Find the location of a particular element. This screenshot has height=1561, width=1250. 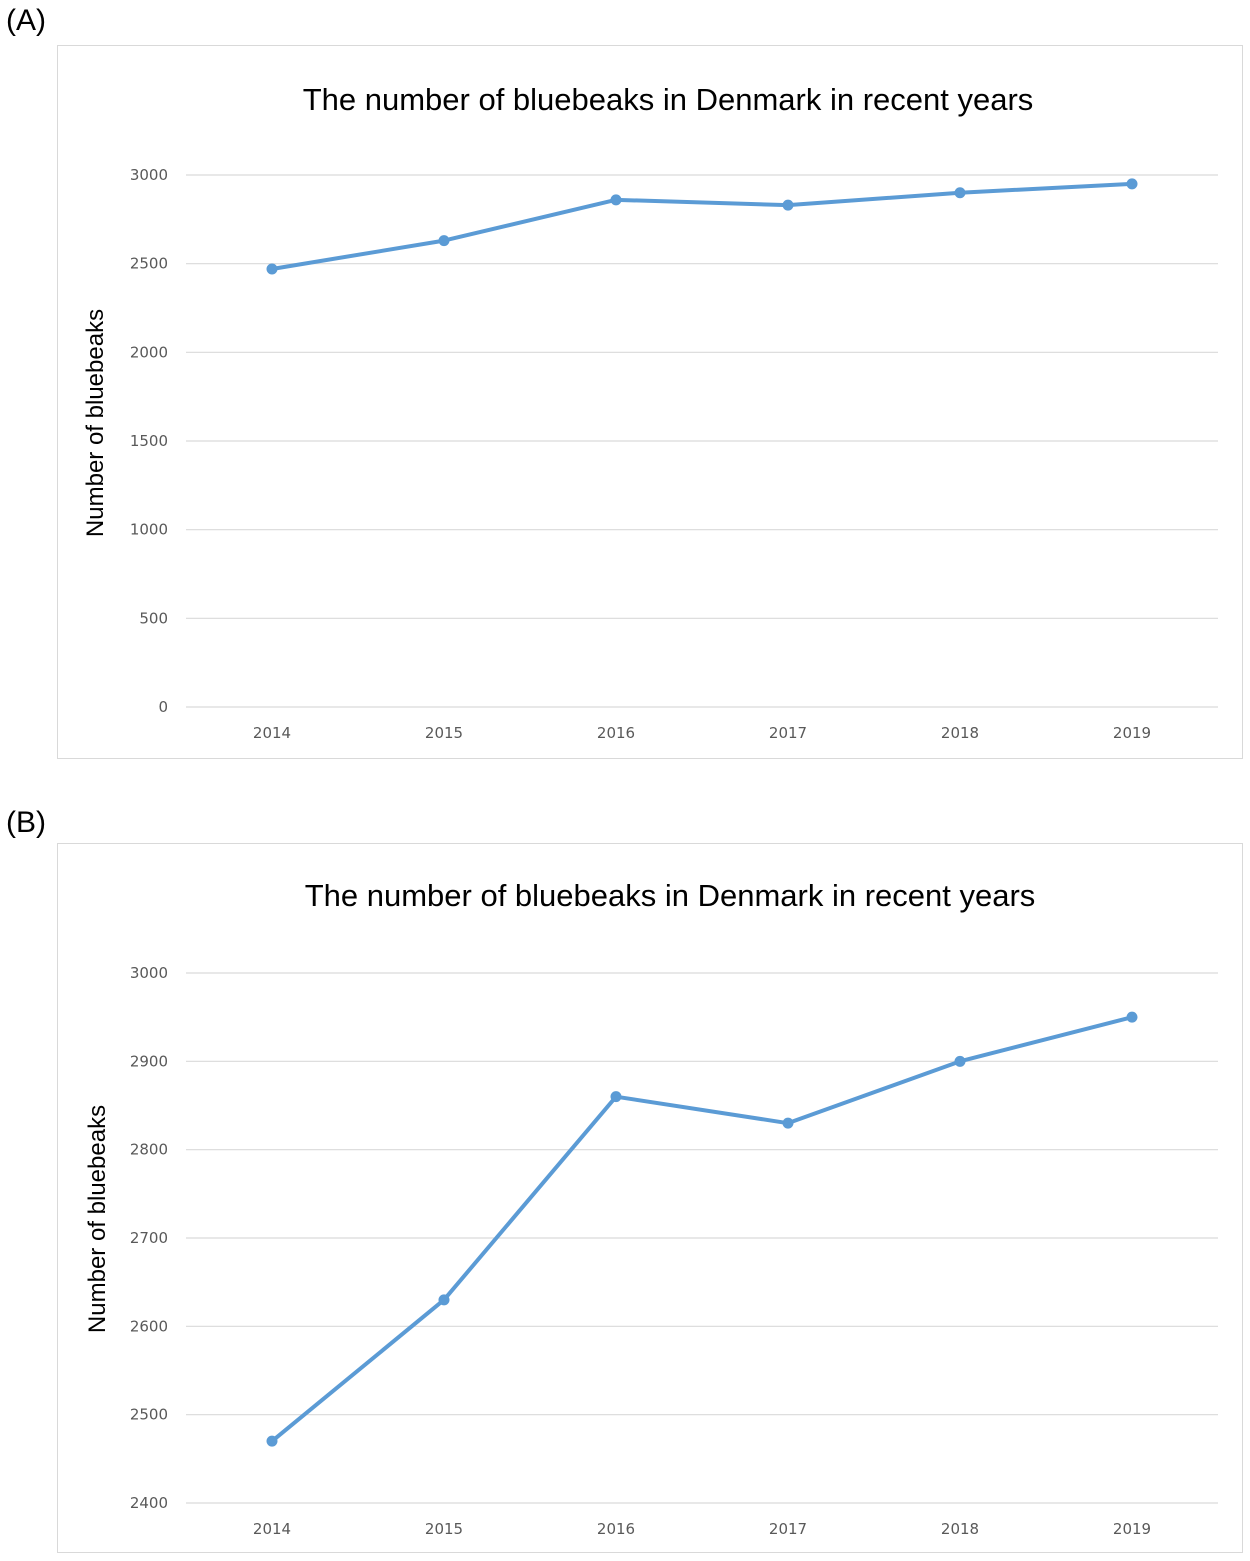

y-tick-label: 500 is located at coordinates (153, 618).